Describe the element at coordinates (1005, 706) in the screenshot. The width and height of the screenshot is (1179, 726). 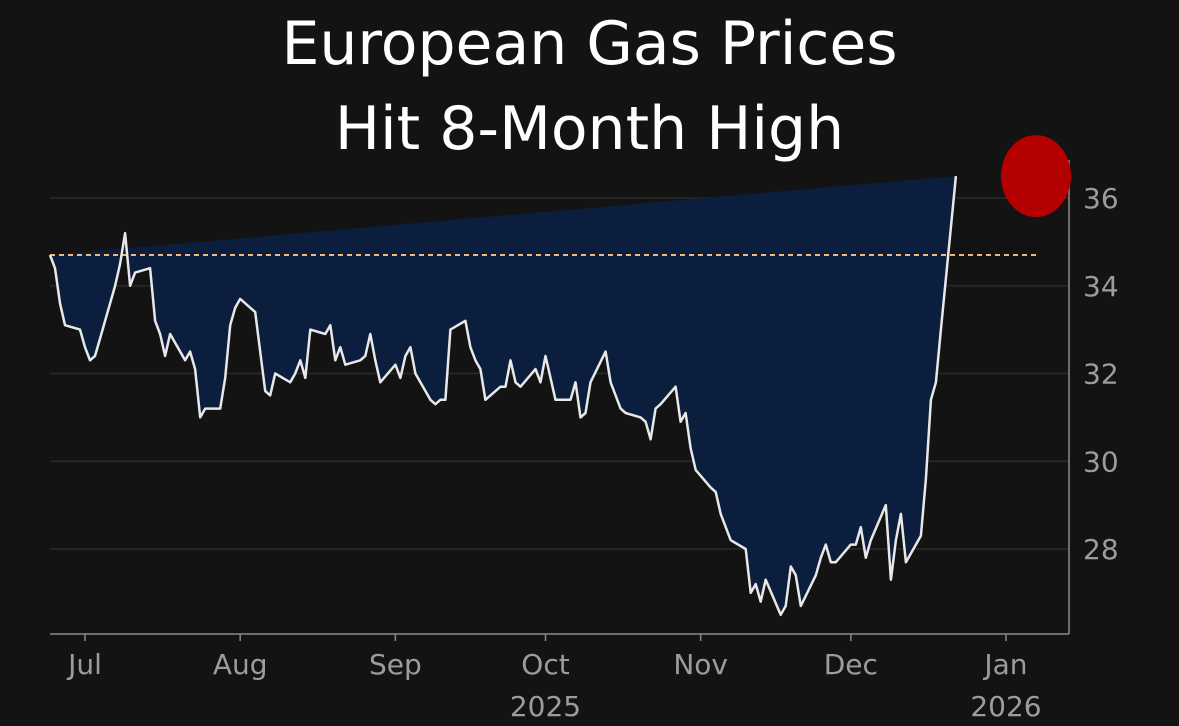
I see `year-label-2026: 2026` at that location.